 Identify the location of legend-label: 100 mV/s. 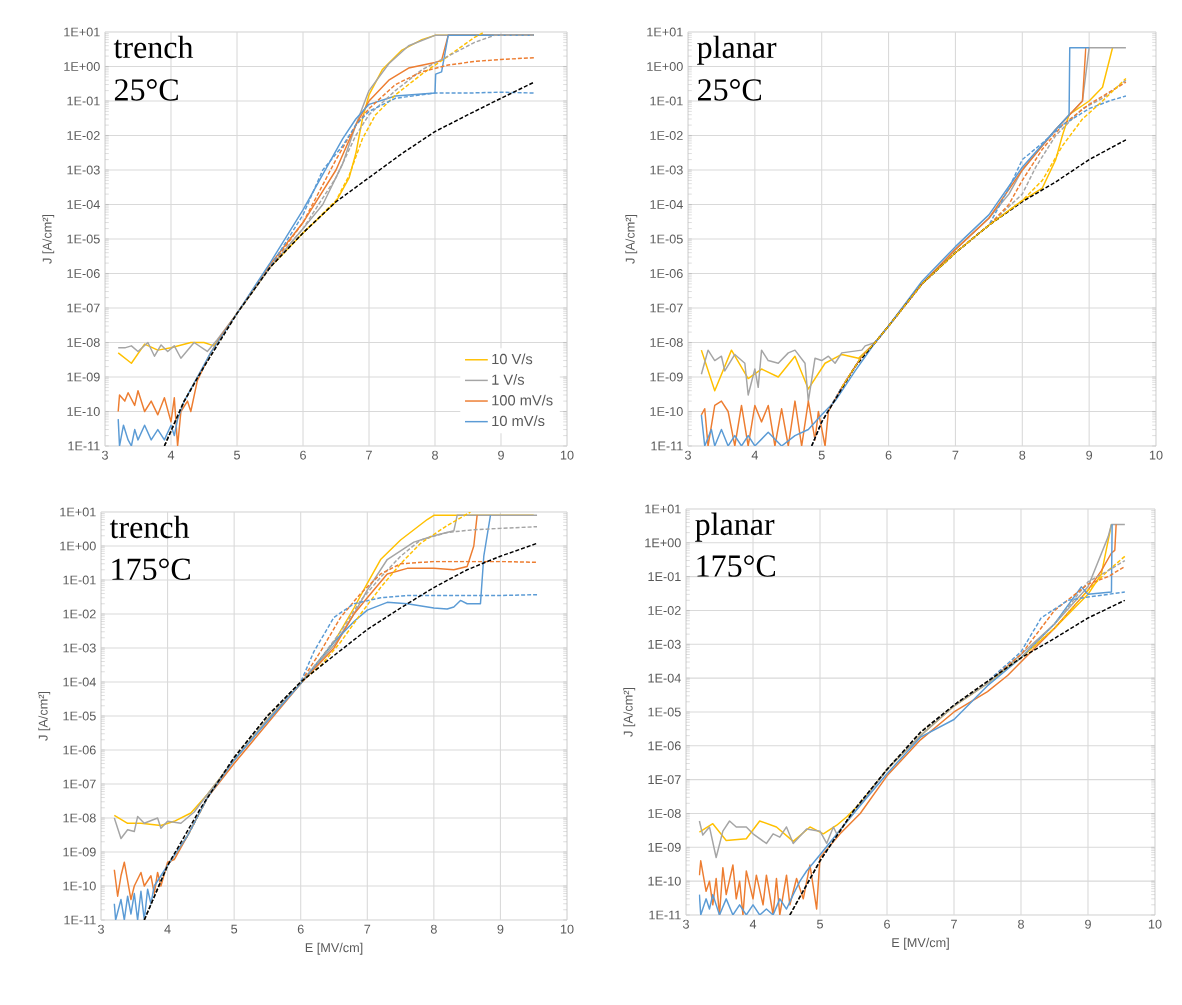
(522, 400).